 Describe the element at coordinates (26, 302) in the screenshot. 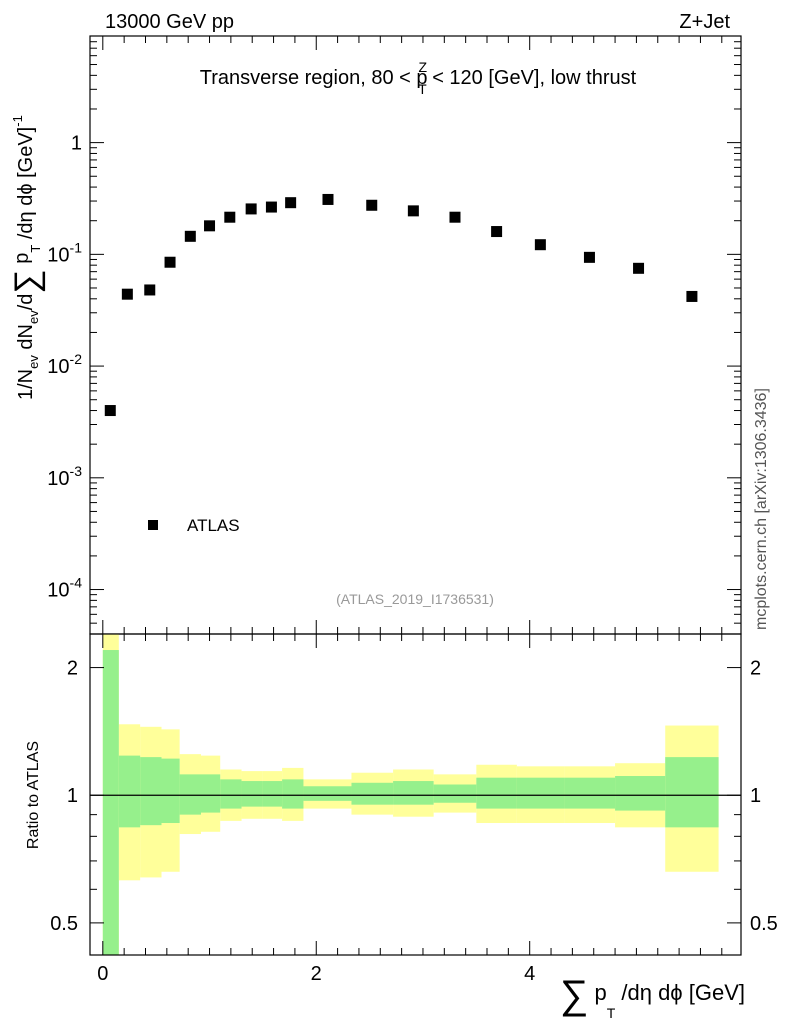

I see `ylabel-c: /d` at that location.